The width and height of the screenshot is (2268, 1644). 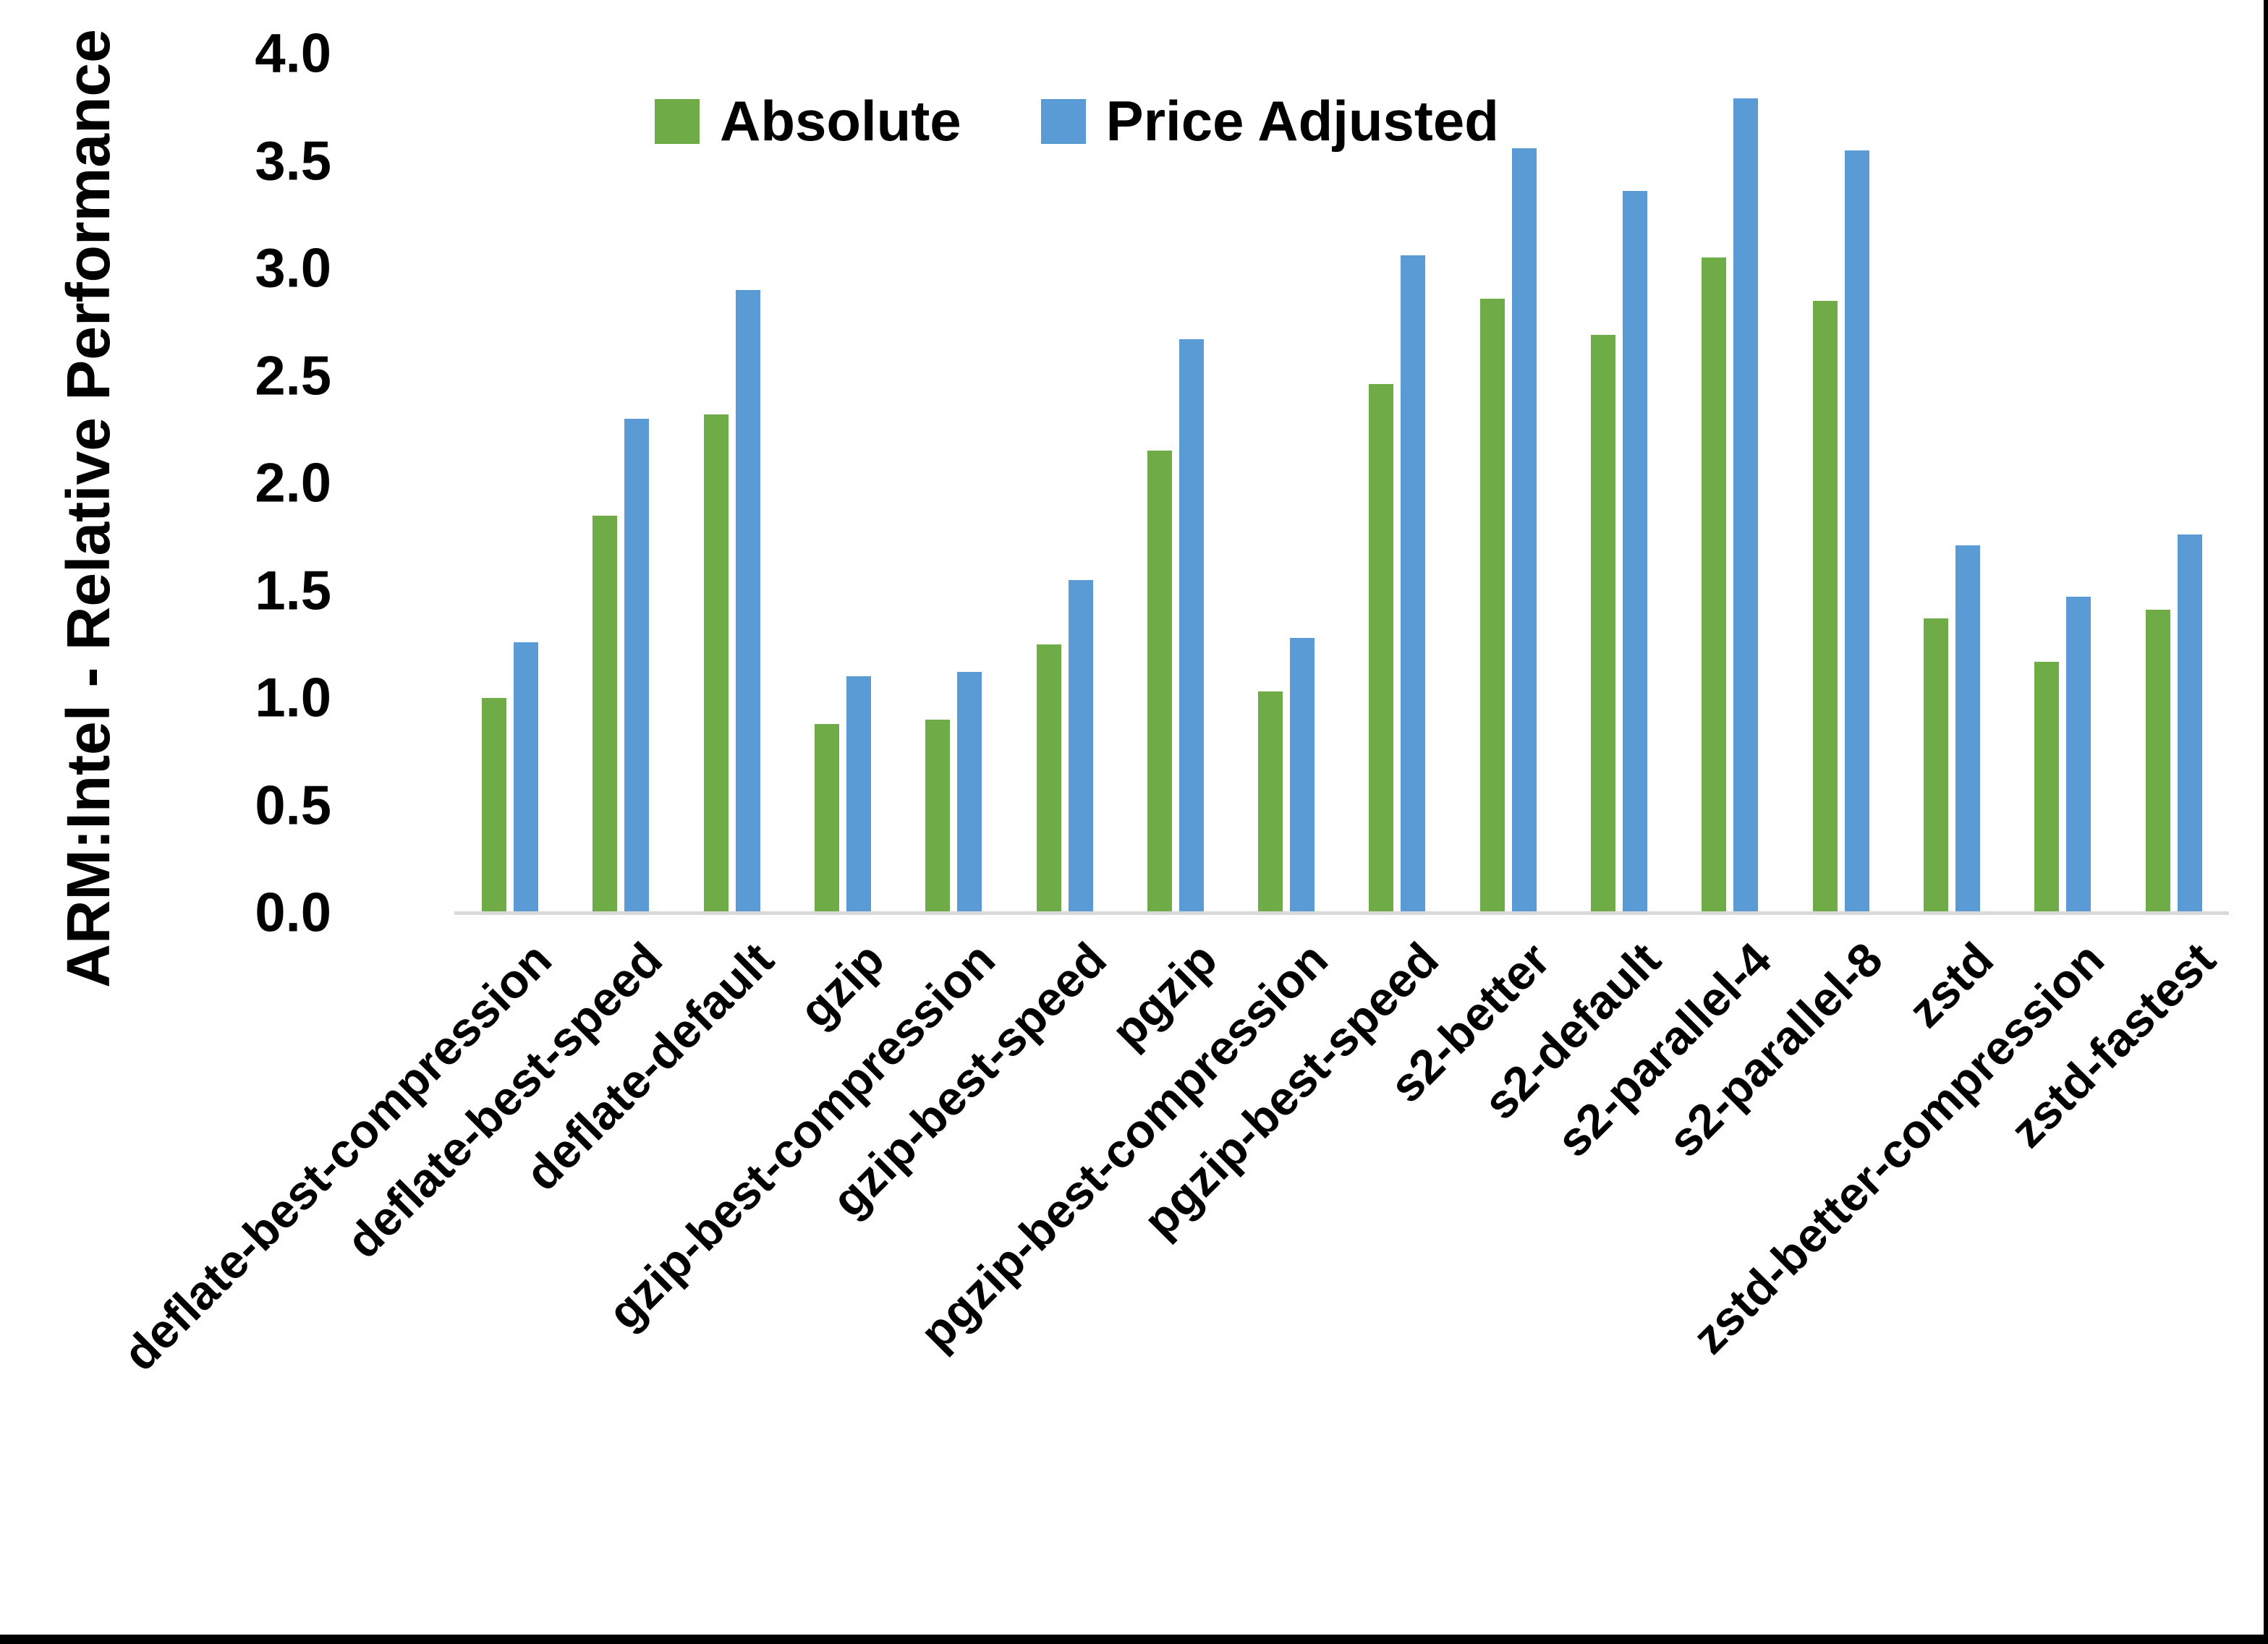 I want to click on bar-price-adjusted-zstd, so click(x=1967, y=729).